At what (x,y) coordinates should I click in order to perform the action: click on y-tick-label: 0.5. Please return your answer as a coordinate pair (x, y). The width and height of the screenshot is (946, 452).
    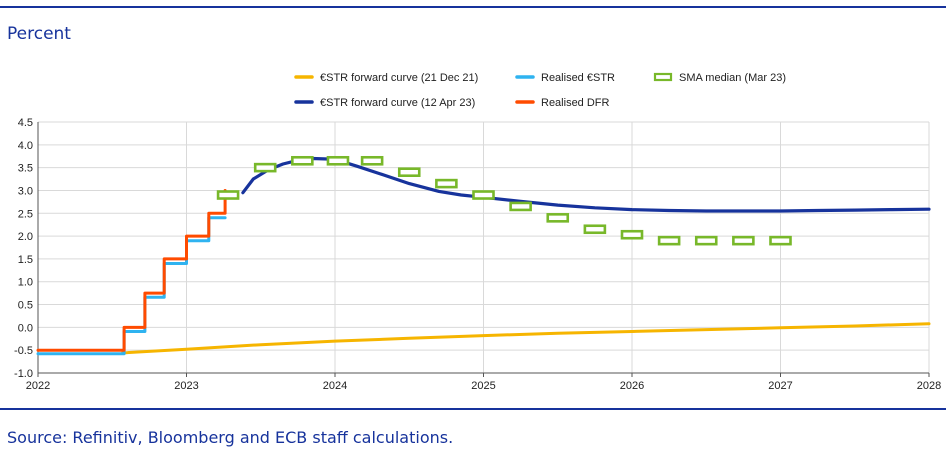
    Looking at the image, I should click on (25, 306).